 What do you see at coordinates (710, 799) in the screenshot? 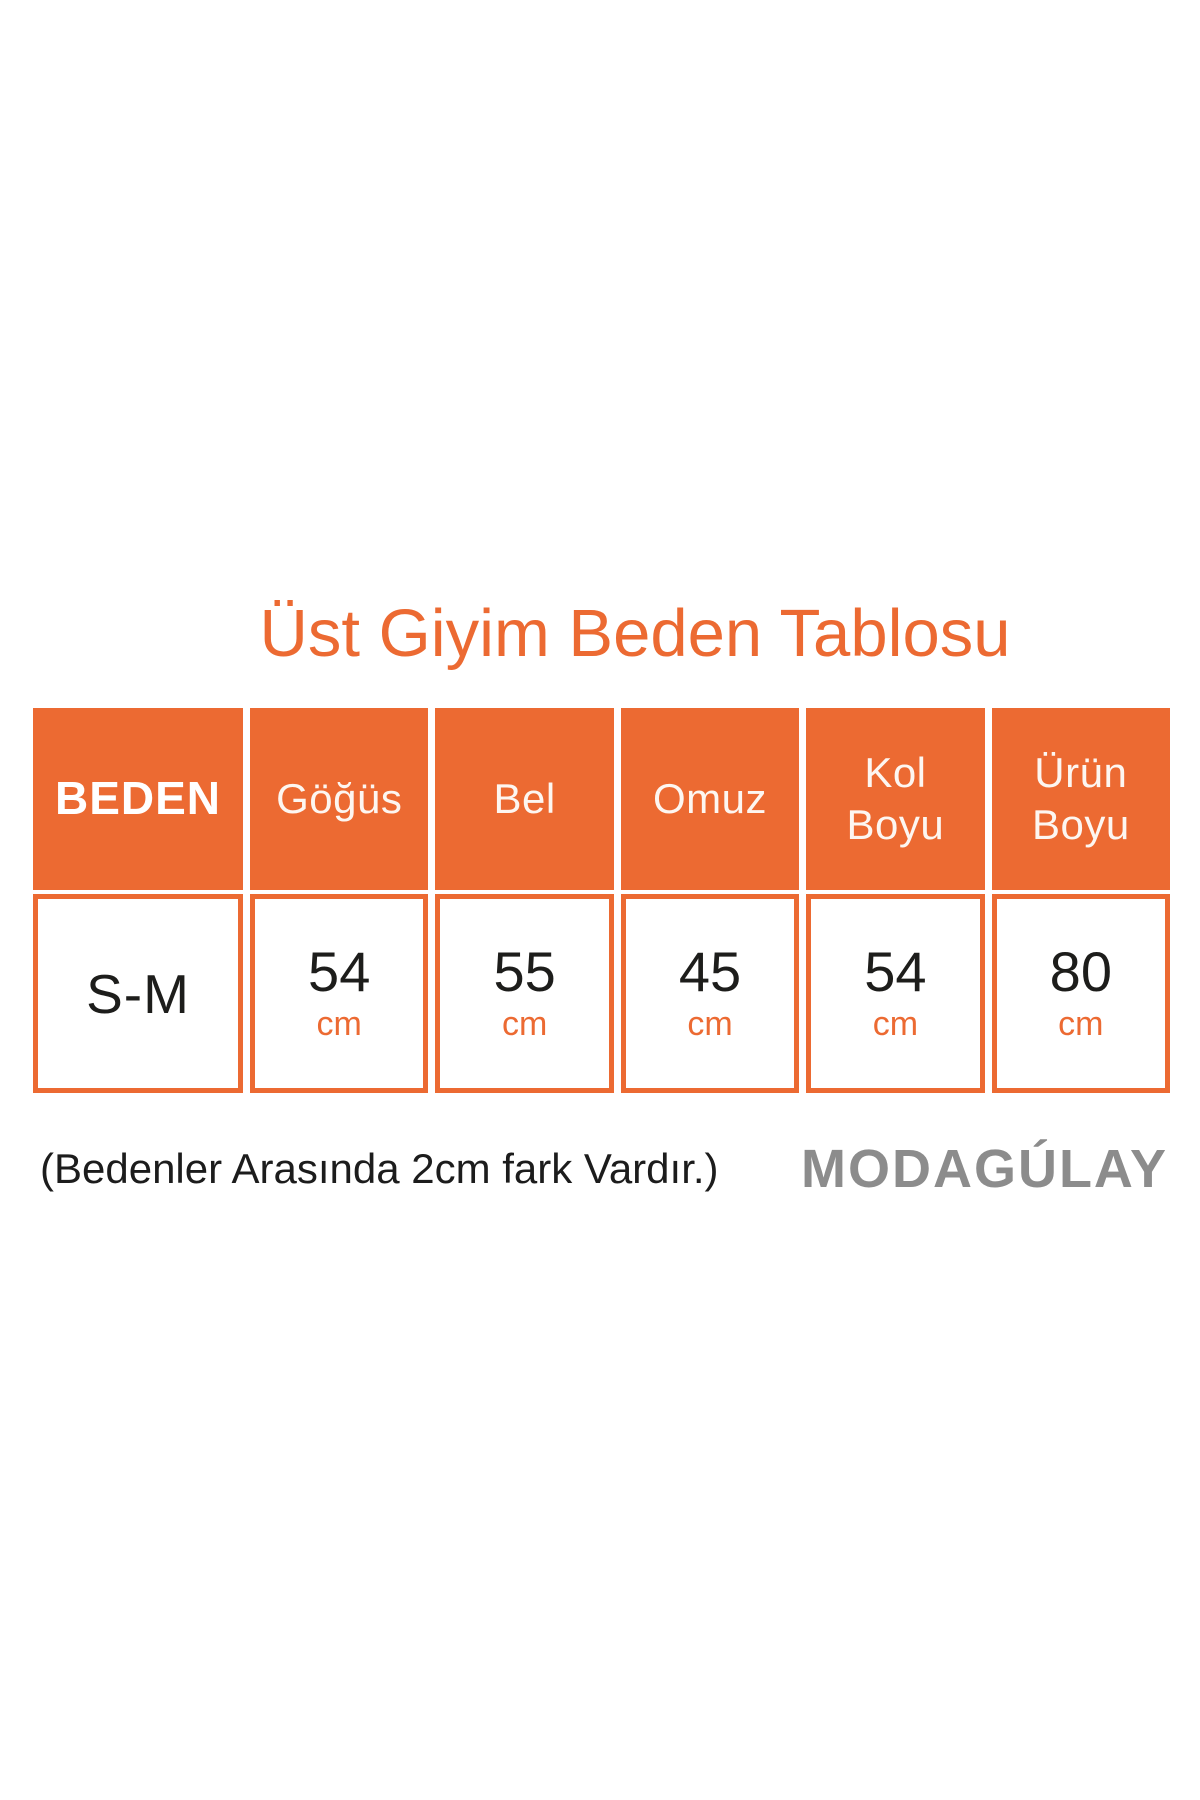
I see `column-header-omuz: Omuz` at bounding box center [710, 799].